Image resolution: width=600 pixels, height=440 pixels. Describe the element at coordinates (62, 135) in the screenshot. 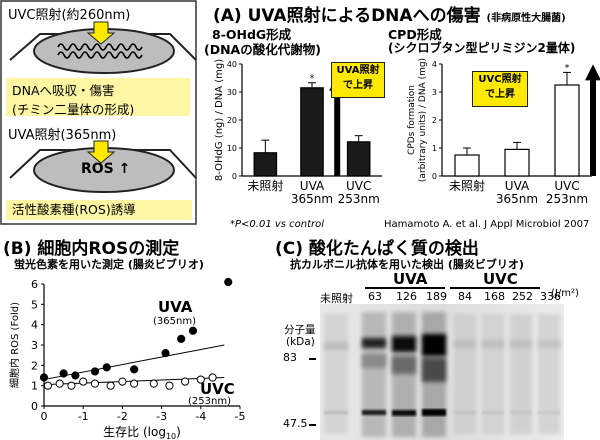

I see `uva-label: UVA照射(365nm)` at that location.